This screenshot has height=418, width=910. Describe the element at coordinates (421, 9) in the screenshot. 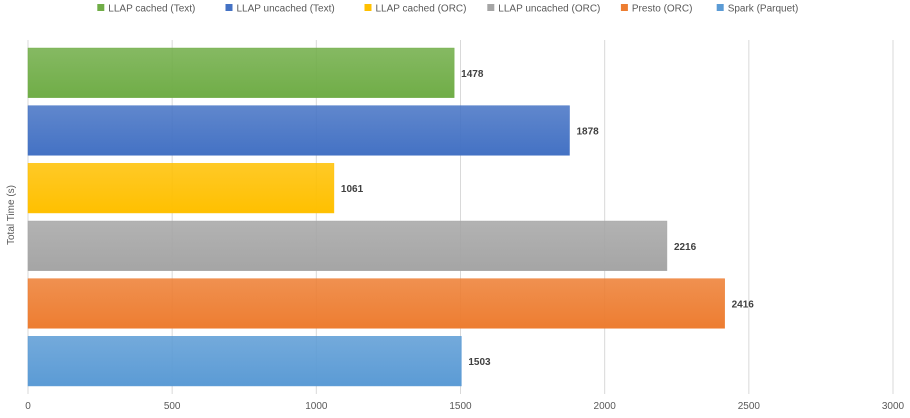

I see `legend-label: LLAP cached (ORC)` at that location.